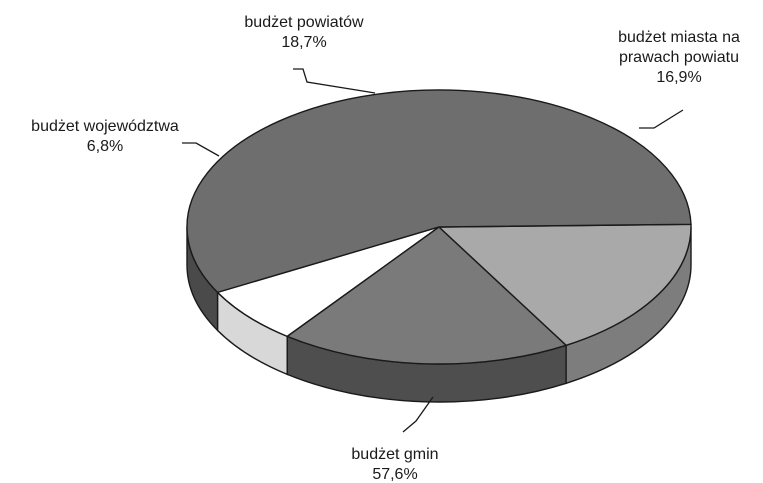 This screenshot has height=483, width=763. What do you see at coordinates (661, 119) in the screenshot?
I see `leader-line-miasta` at bounding box center [661, 119].